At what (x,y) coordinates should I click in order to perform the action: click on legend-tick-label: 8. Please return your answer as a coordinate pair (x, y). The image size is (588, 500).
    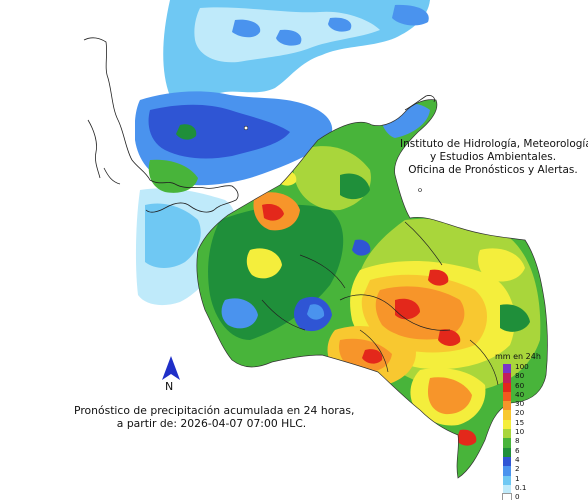
    Looking at the image, I should click on (517, 441).